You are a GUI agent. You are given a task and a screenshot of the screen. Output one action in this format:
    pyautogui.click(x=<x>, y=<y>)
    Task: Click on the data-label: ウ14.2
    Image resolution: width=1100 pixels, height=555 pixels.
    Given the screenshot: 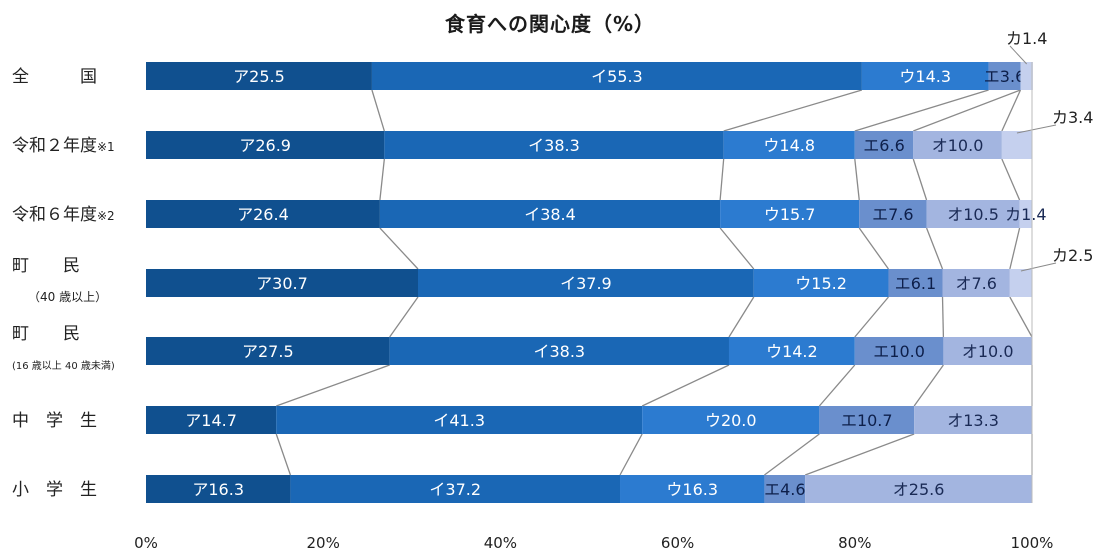 What is the action you would take?
    pyautogui.click(x=792, y=351)
    